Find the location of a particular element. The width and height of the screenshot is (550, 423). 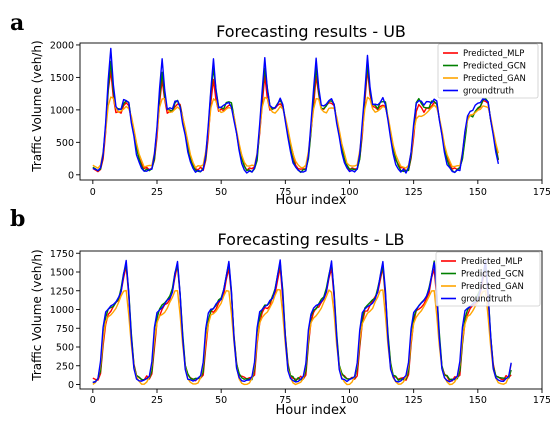

legend-label-predicted-gcn-a: Predicted_GCN is located at coordinates (494, 67).